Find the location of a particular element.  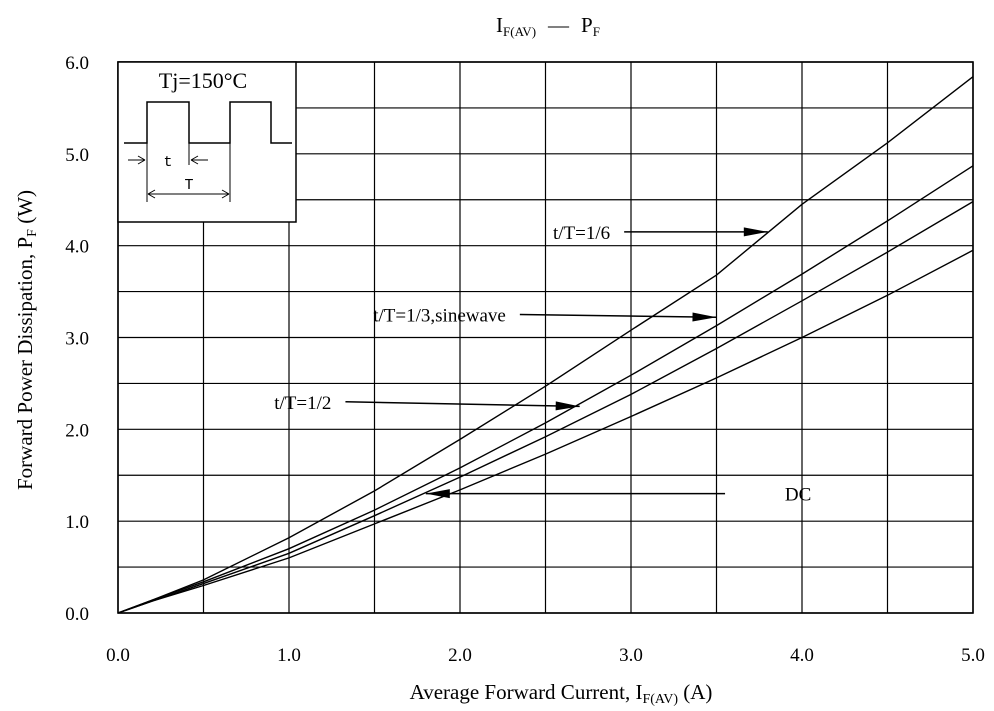

annotation-label: t/T=1/2 is located at coordinates (302, 403).